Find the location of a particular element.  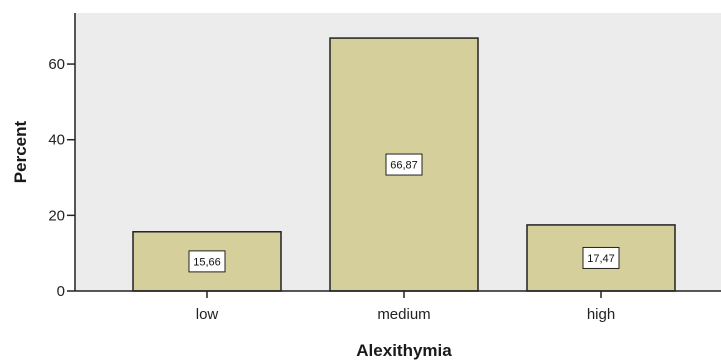

y-axis-title: Percent is located at coordinates (20, 151).